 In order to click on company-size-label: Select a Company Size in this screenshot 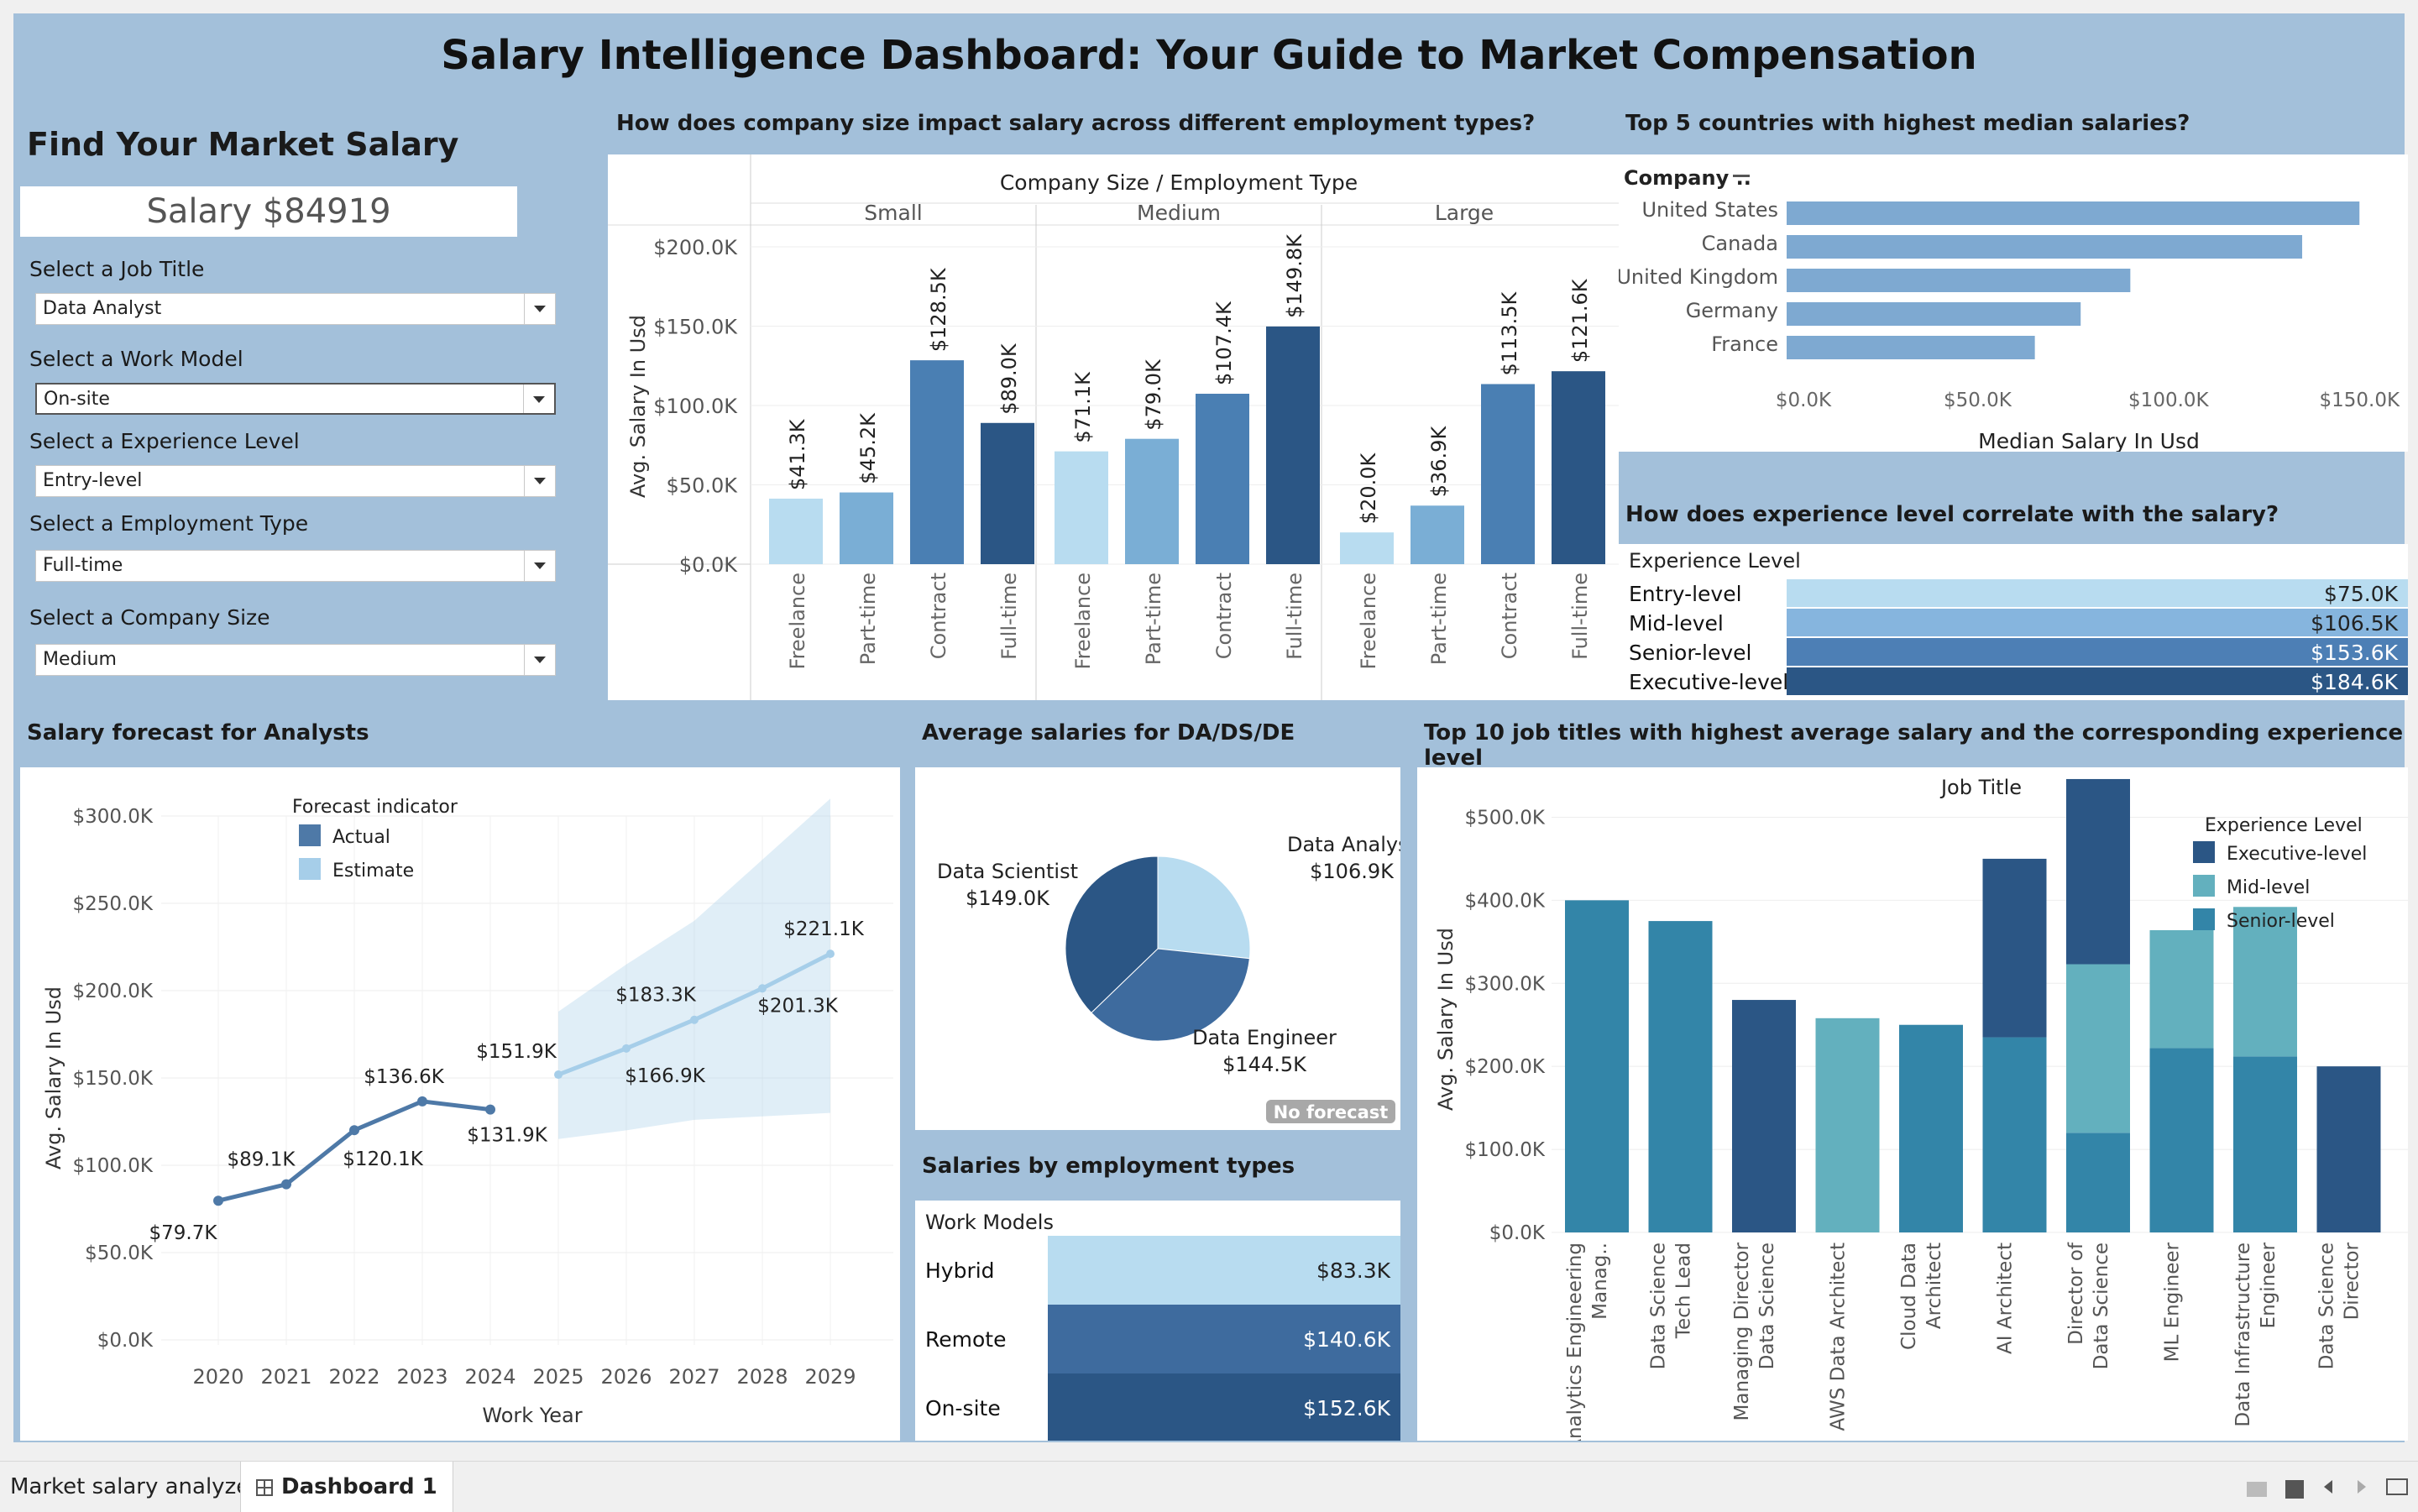, I will do `click(149, 617)`.